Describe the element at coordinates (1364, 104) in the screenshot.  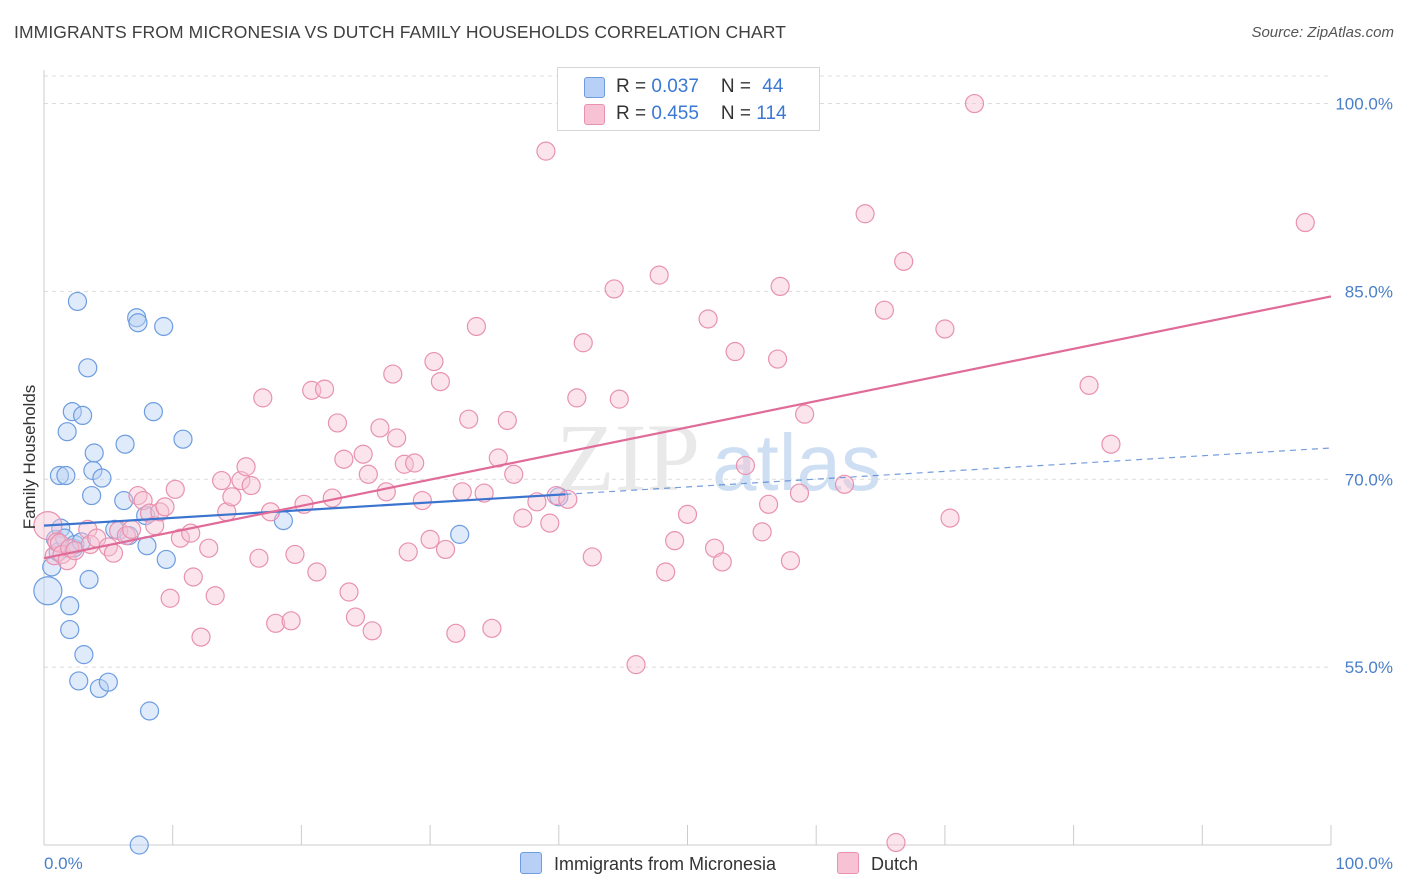
I see `y-tick-label: 100.0%` at that location.